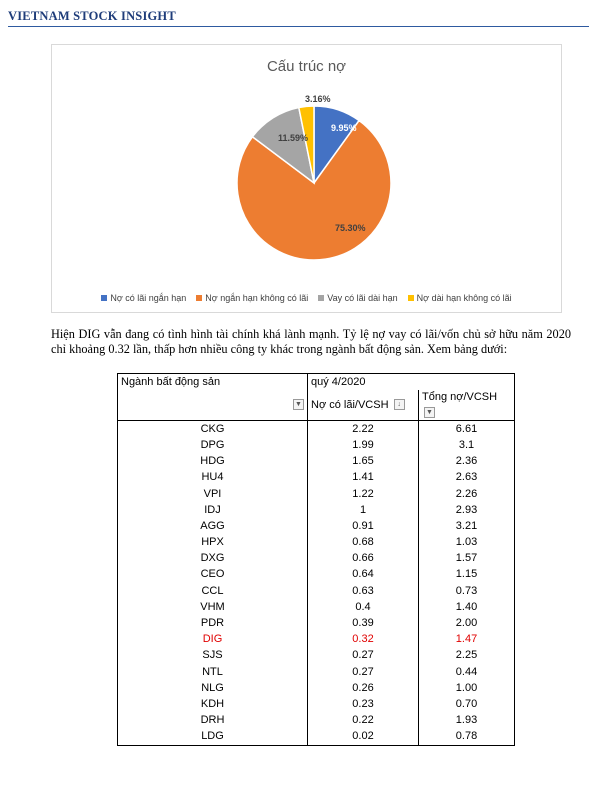 This screenshot has height=791, width=597. I want to click on header-title: VIETNAM STOCK INSIGHT, so click(92, 16).